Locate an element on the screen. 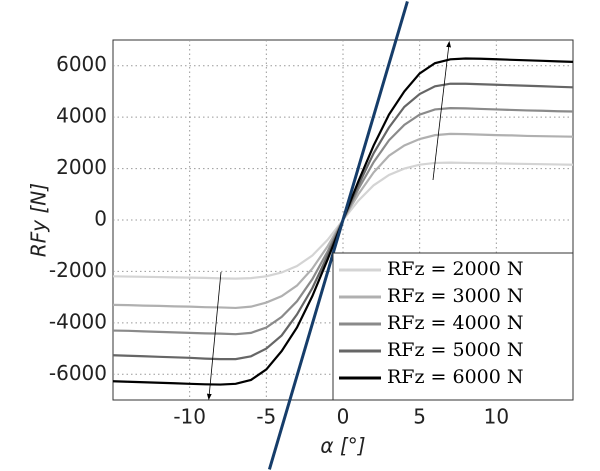 The width and height of the screenshot is (600, 471). legend-label: RFz = 6000 N is located at coordinates (455, 377).